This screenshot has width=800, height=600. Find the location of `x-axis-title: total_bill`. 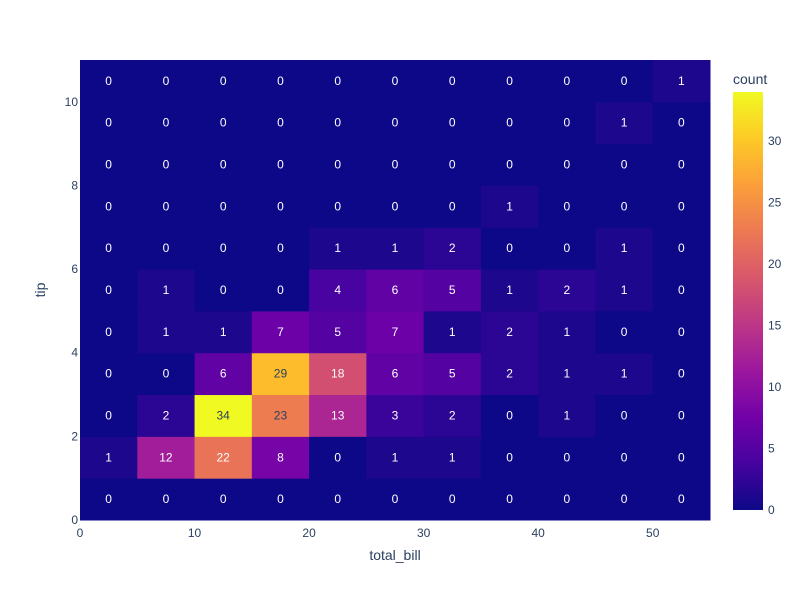

x-axis-title: total_bill is located at coordinates (394, 555).